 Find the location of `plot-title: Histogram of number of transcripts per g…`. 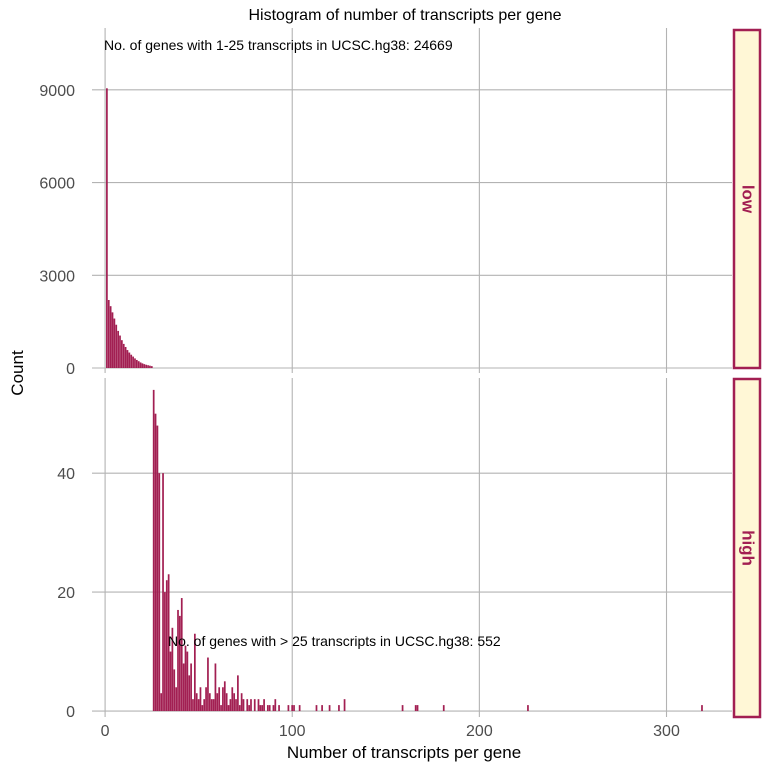

plot-title: Histogram of number of transcripts per g… is located at coordinates (404, 15).